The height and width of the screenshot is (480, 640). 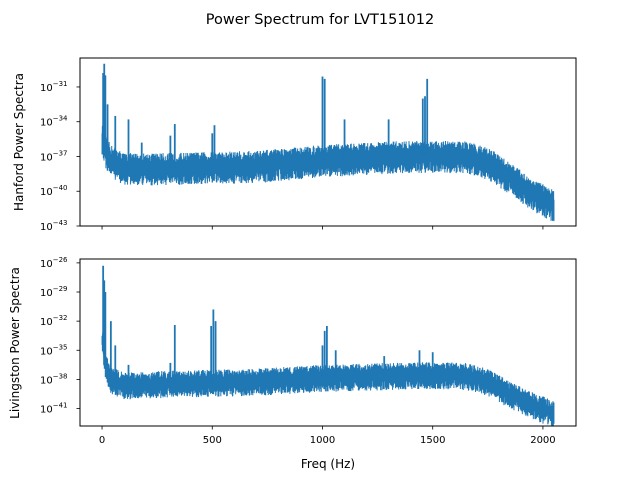 I want to click on y-tick-label: 10−43, so click(x=54, y=226).